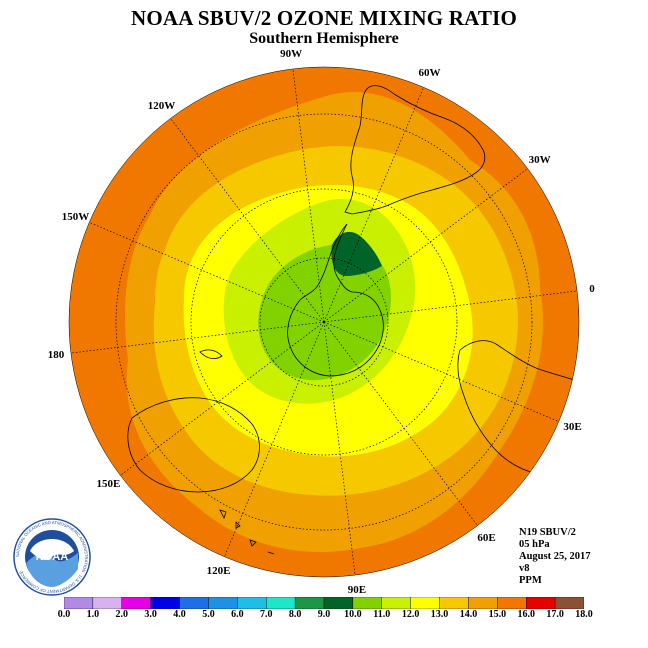  Describe the element at coordinates (534, 544) in the screenshot. I see `info-level: 05 hPa` at that location.